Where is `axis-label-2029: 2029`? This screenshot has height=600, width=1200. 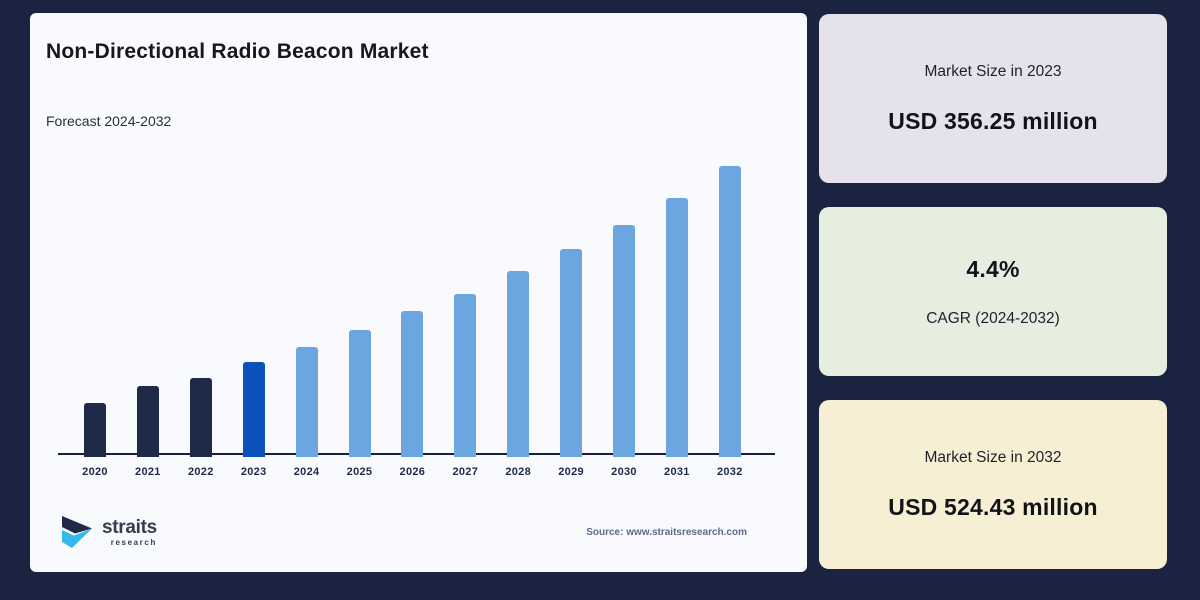 axis-label-2029: 2029 is located at coordinates (571, 472).